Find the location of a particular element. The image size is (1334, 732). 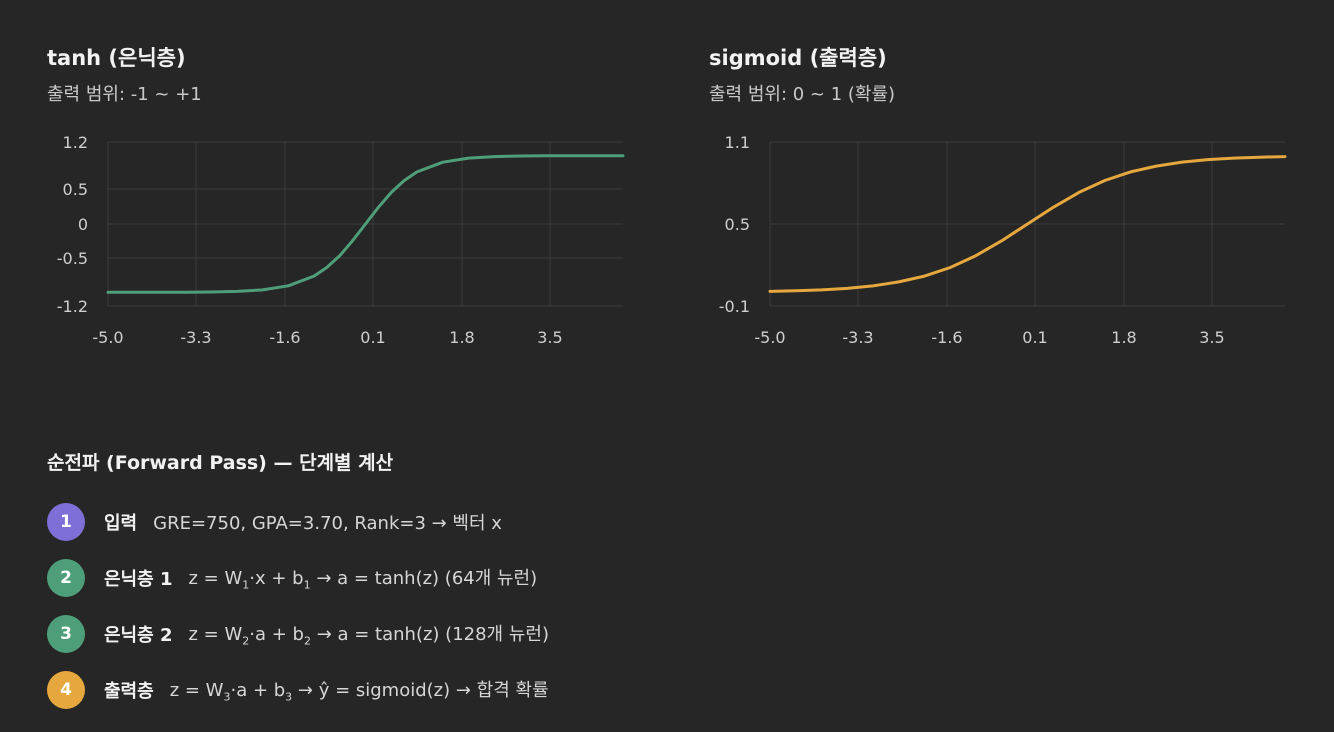

sigmoid-x-tick-label: -1.6 is located at coordinates (946, 337).